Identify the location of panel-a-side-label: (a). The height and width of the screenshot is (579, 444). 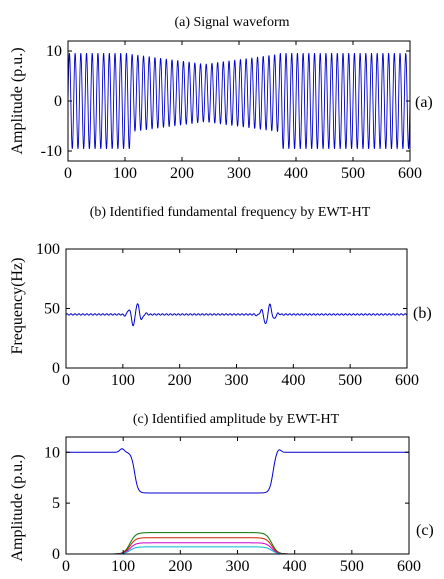
(424, 102).